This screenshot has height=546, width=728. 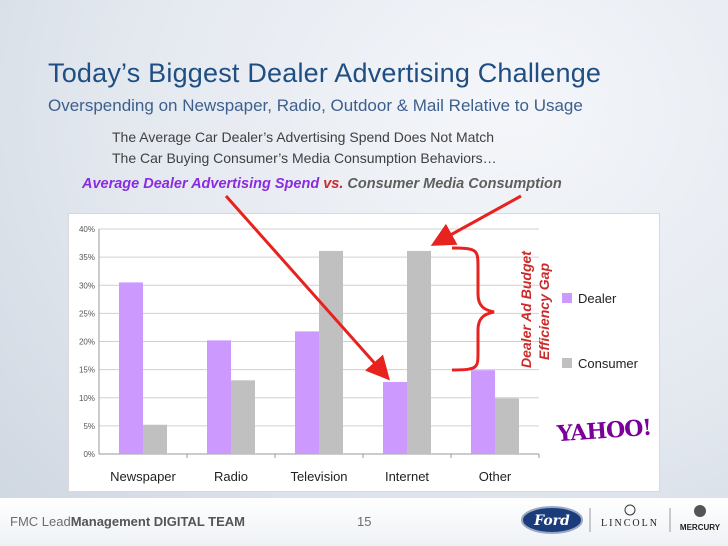 What do you see at coordinates (395, 418) in the screenshot?
I see `bar-dealer-internet` at bounding box center [395, 418].